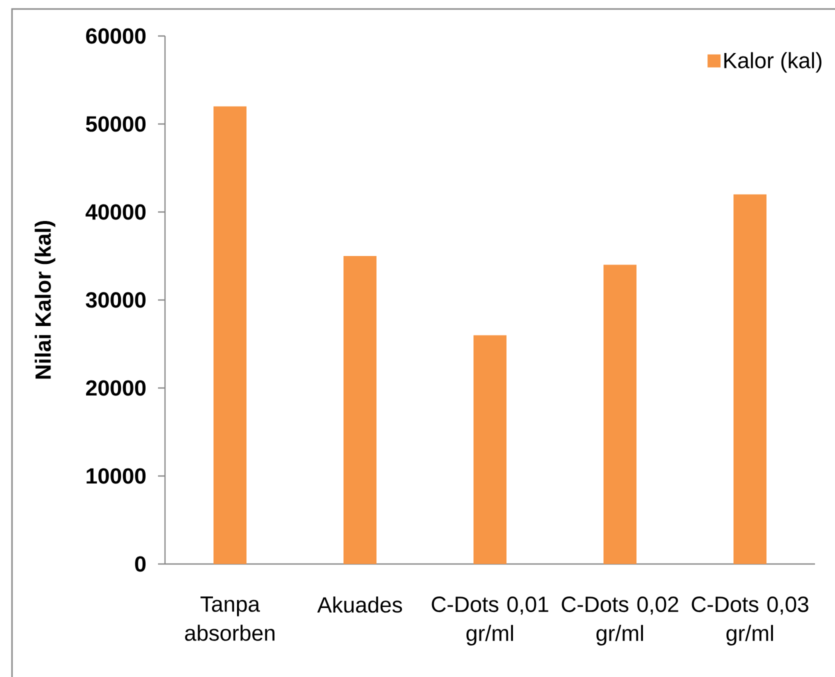  Describe the element at coordinates (490, 621) in the screenshot. I see `x-tick-label: C-Dots 0,01 gr/ml` at that location.